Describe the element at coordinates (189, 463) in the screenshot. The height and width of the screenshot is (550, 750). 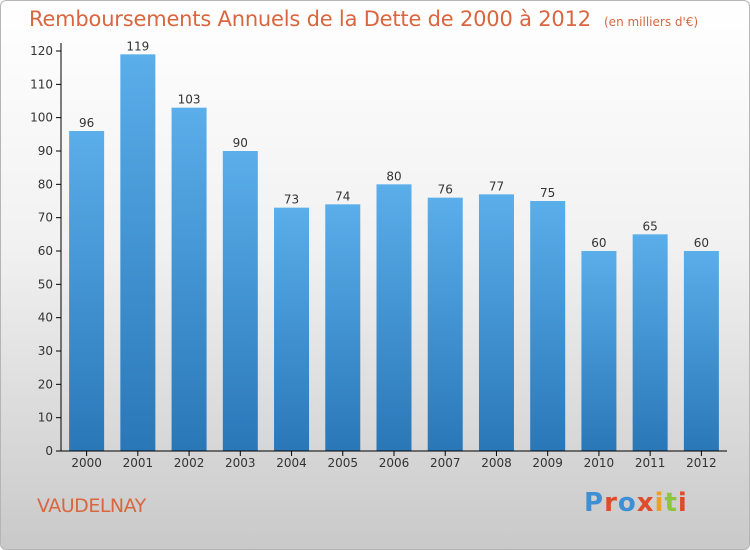
I see `x-tick-label: 2002` at that location.